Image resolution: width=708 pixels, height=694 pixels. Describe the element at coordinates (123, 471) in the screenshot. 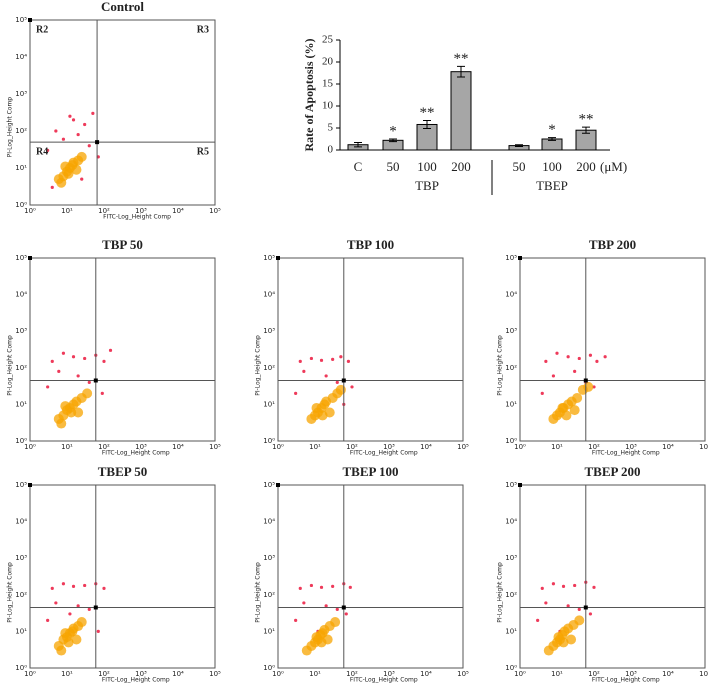

I see `plot-title: TBEP 50` at that location.